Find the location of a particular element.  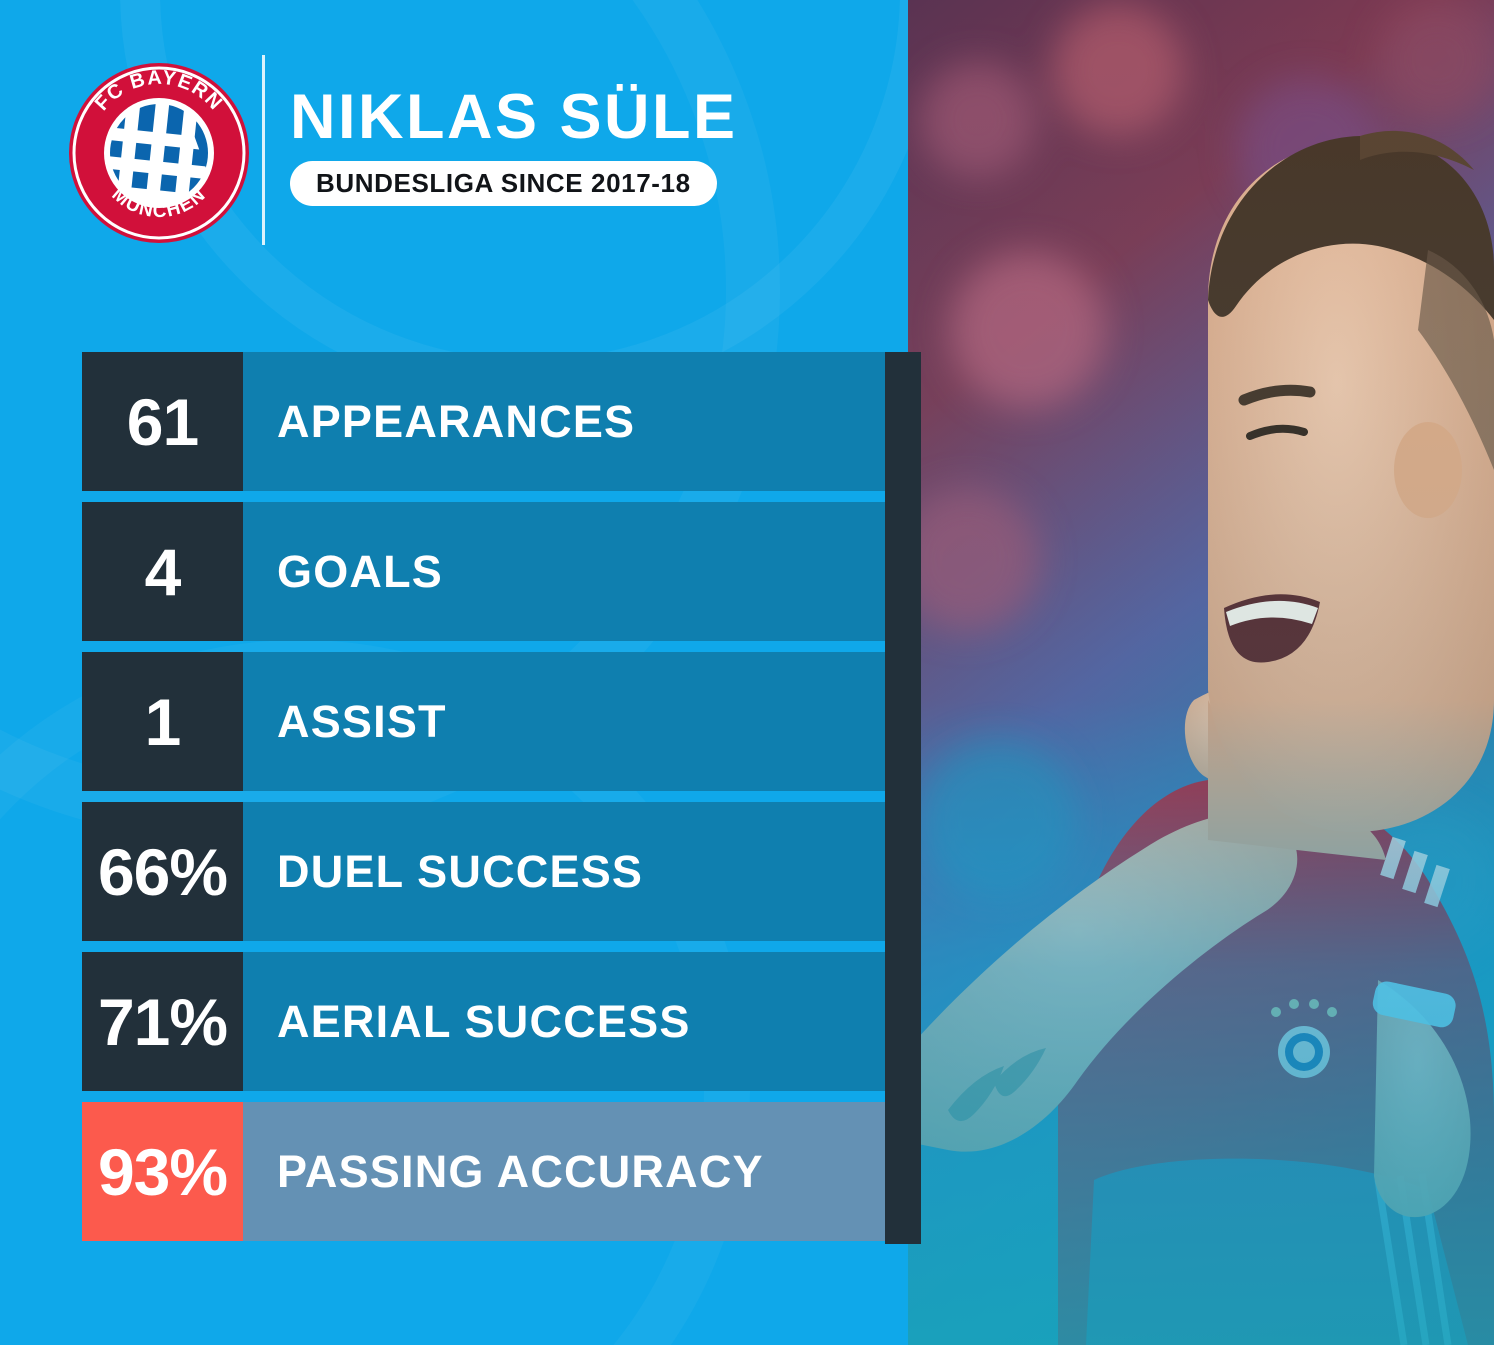

title-block: NIKLAS SÜLE BUNDESLIGA SINCE 2017-18 is located at coordinates (590, 146).